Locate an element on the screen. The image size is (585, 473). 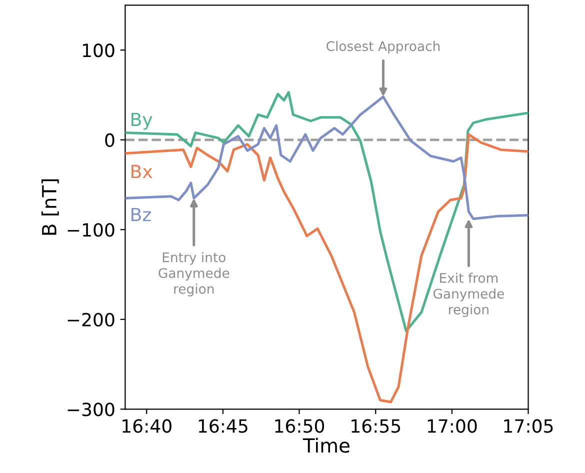
y-tick-label: 100 is located at coordinates (98, 51).